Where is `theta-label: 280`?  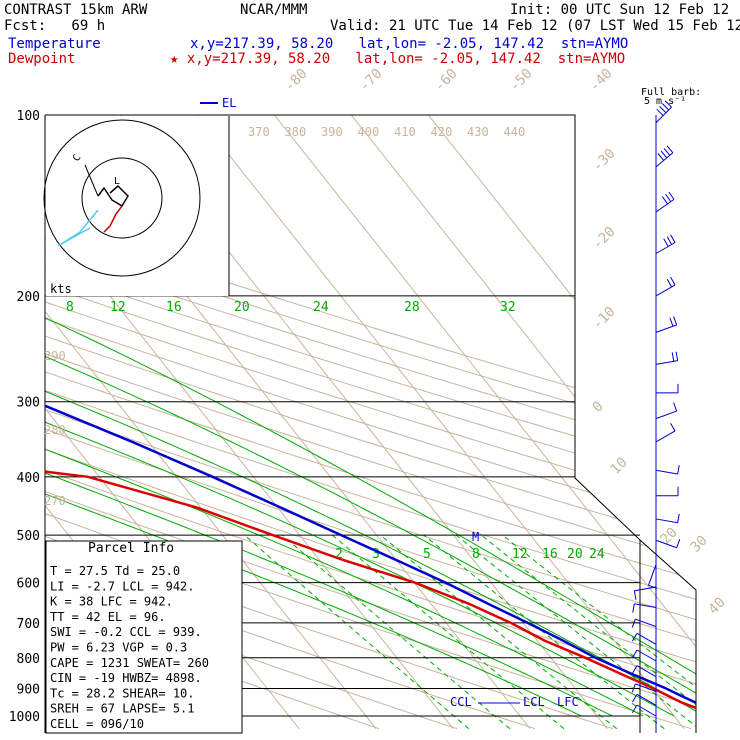 theta-label: 280 is located at coordinates (55, 430).